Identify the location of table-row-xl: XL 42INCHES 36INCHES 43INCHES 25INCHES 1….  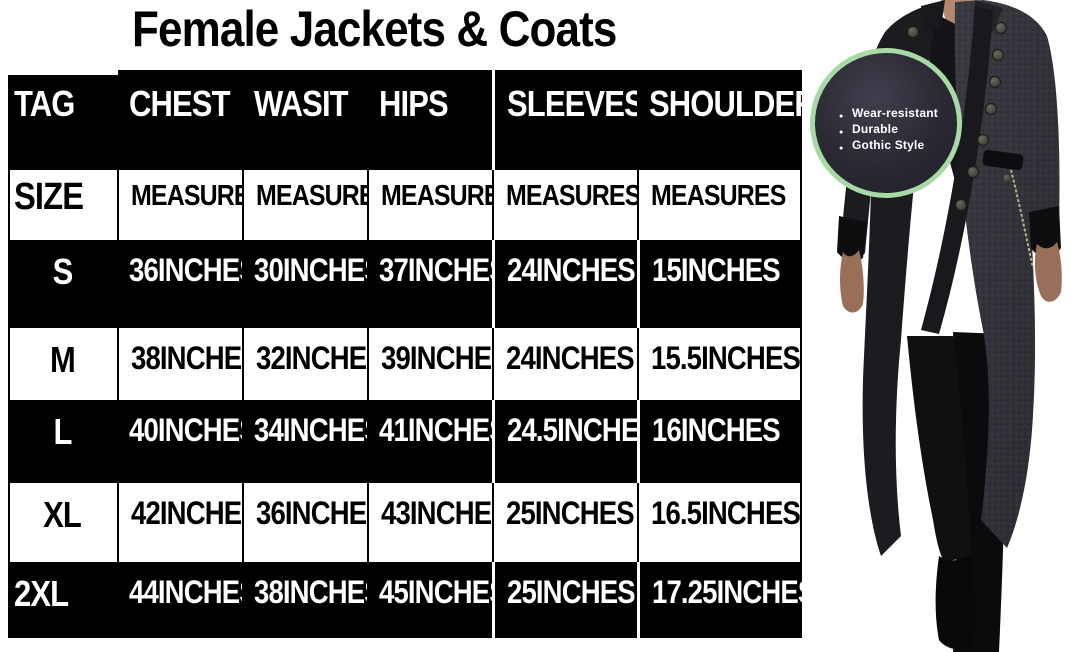
(405, 522).